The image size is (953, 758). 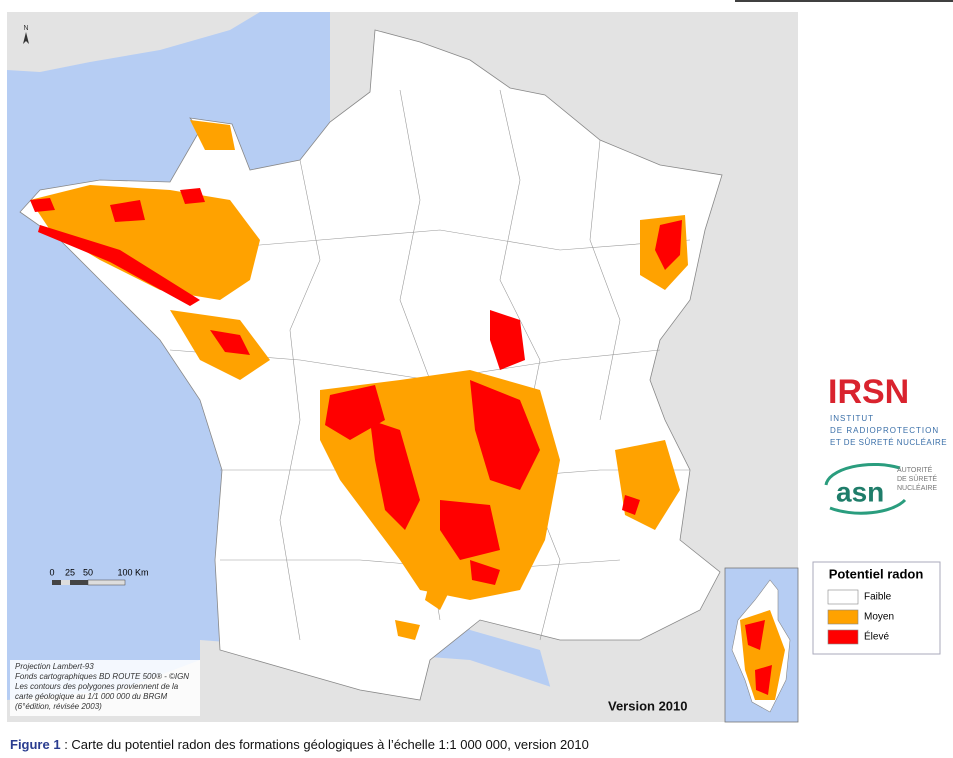 I want to click on asn-logo: asn, so click(x=860, y=491).